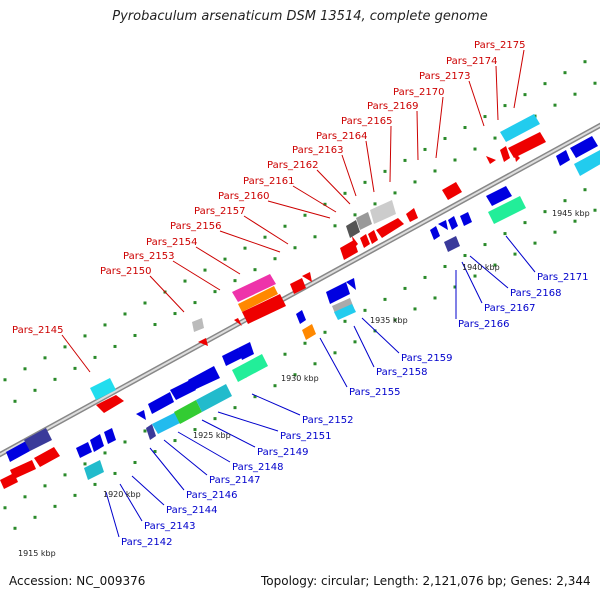 Image resolution: width=600 pixels, height=600 pixels. I want to click on forward-gene-label: Pars_2153, so click(148, 256).